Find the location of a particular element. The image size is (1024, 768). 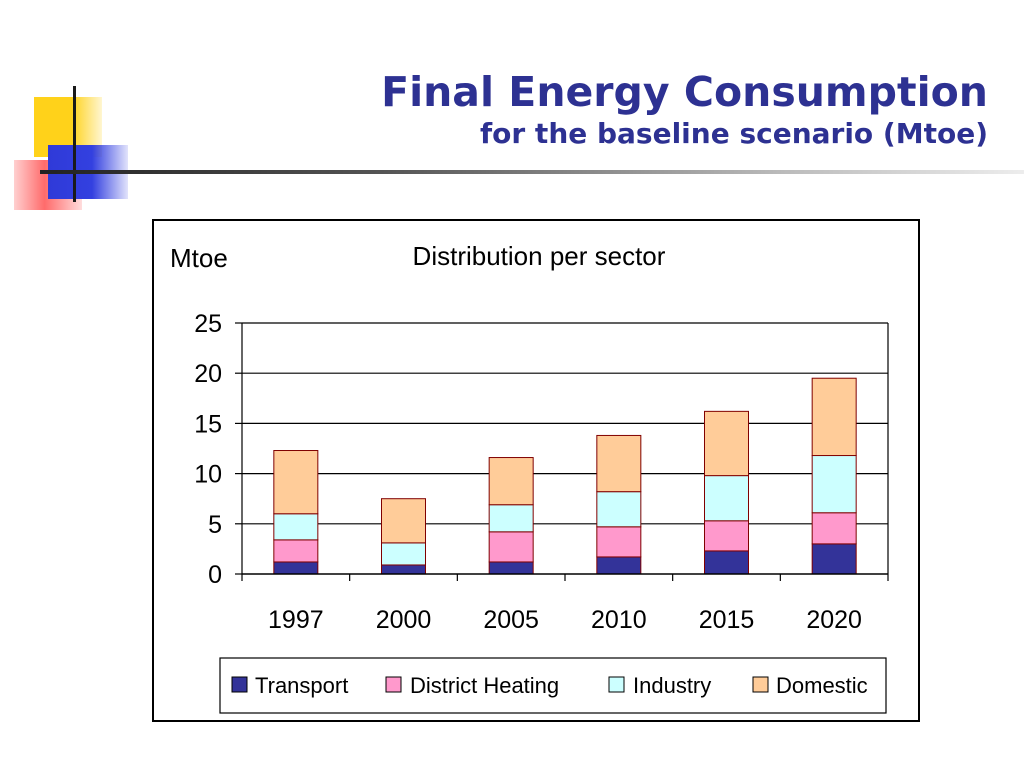

y-tick-label: 25 is located at coordinates (208, 324).